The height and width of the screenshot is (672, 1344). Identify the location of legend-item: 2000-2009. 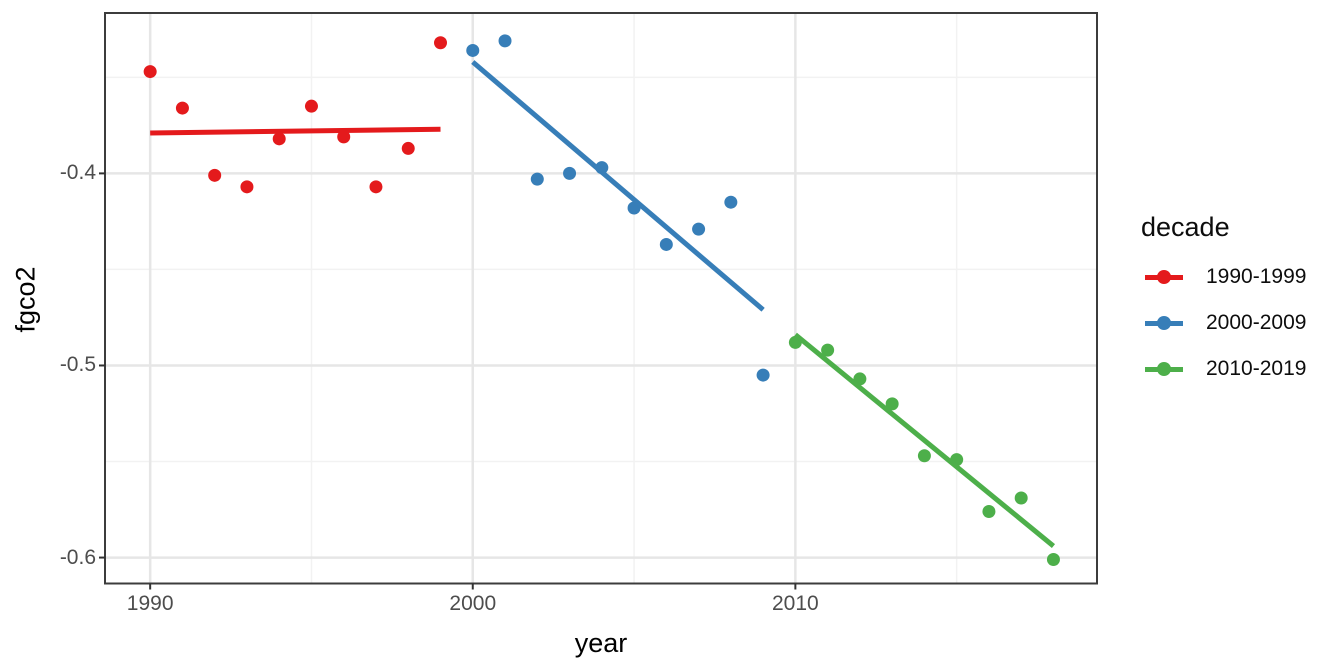
(1223, 323).